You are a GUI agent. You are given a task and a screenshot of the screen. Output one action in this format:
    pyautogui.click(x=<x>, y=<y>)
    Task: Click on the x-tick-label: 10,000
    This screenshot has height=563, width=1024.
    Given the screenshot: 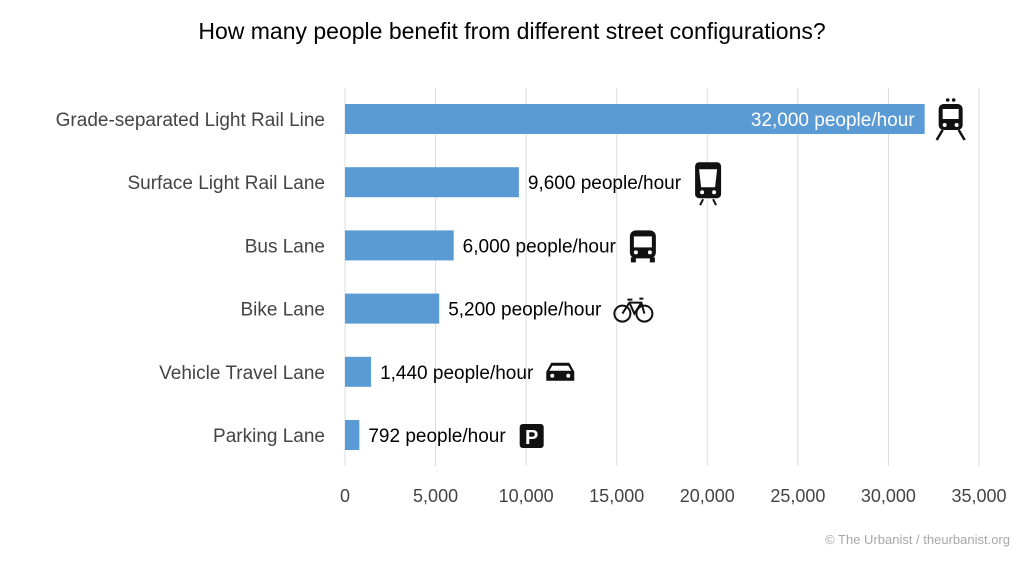 What is the action you would take?
    pyautogui.click(x=526, y=496)
    